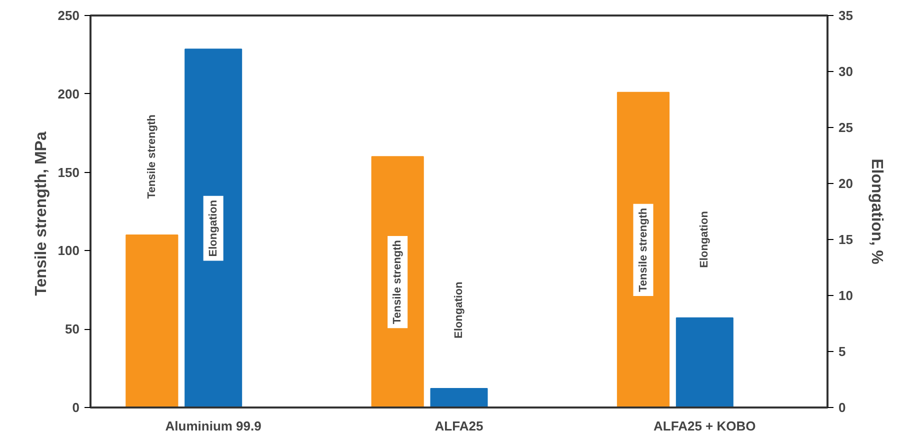 This screenshot has height=440, width=905. What do you see at coordinates (842, 351) in the screenshot?
I see `y2-tick-label: 5` at bounding box center [842, 351].